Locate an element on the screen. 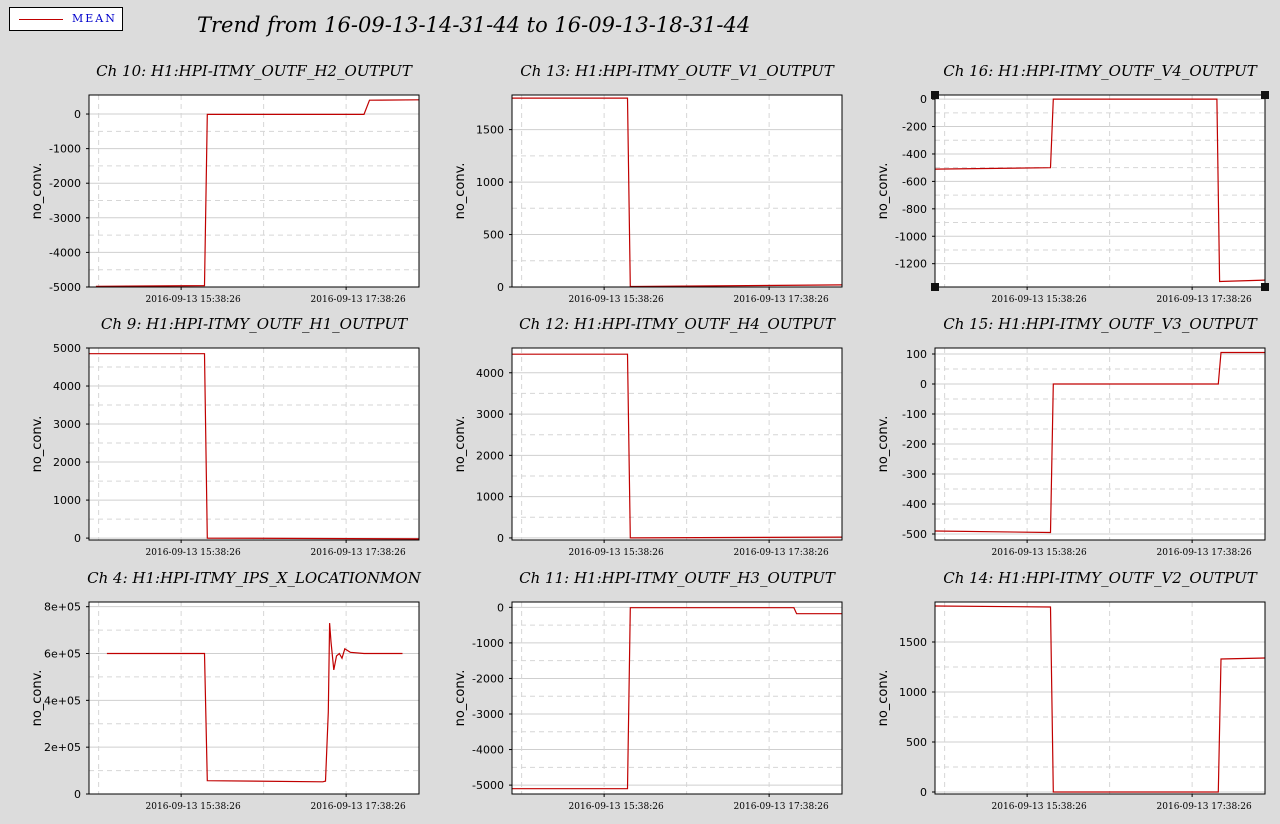 The height and width of the screenshot is (824, 1280). y-tick-label: -5000 is located at coordinates (488, 785).